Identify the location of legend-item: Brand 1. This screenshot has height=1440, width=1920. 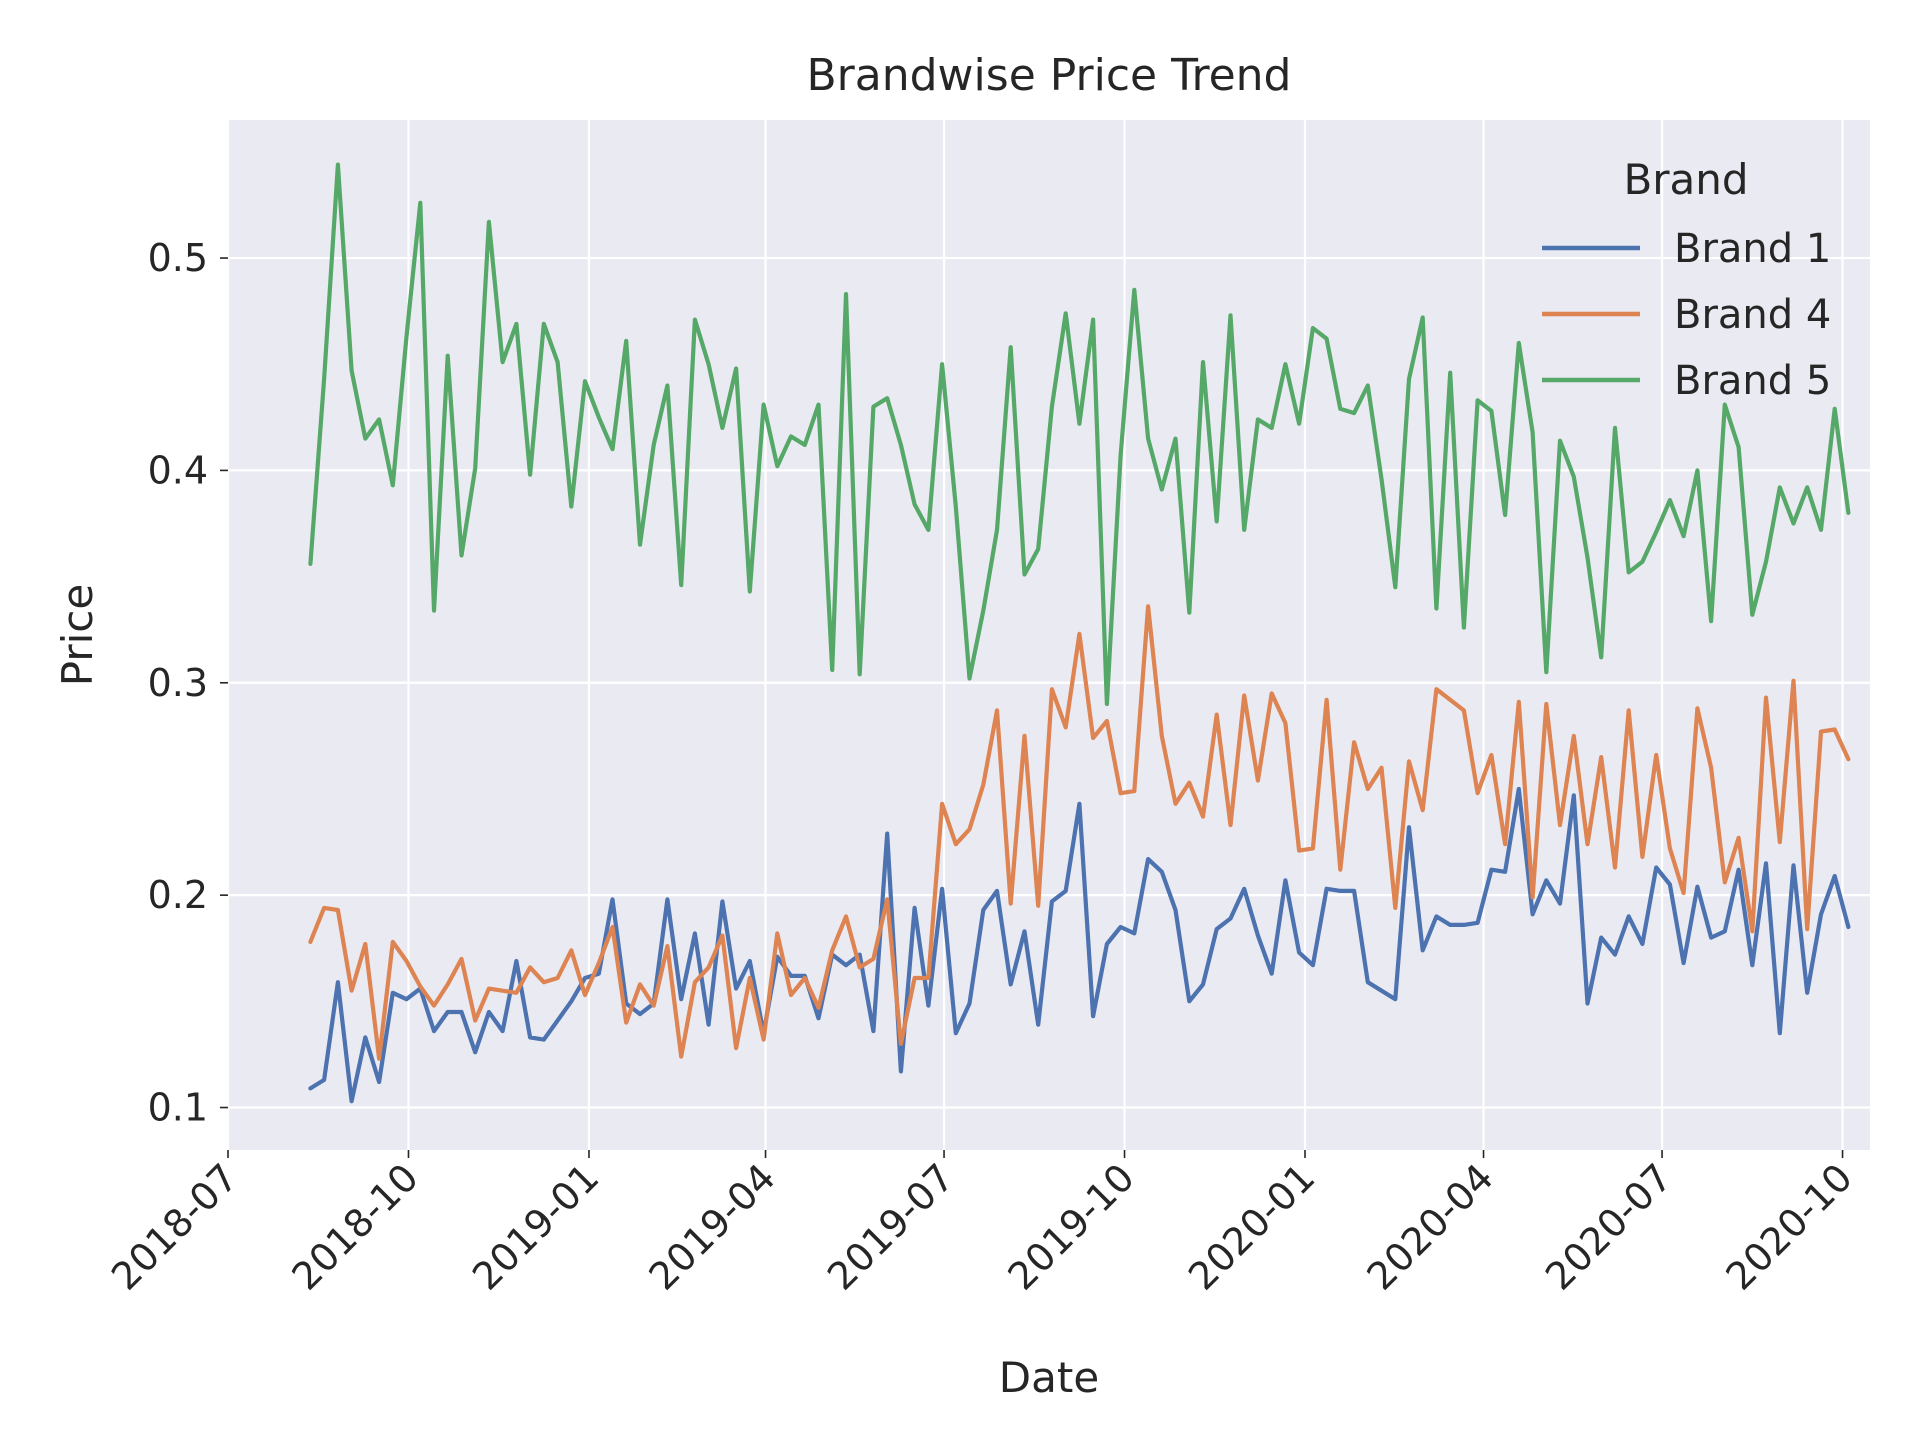
(1686, 249).